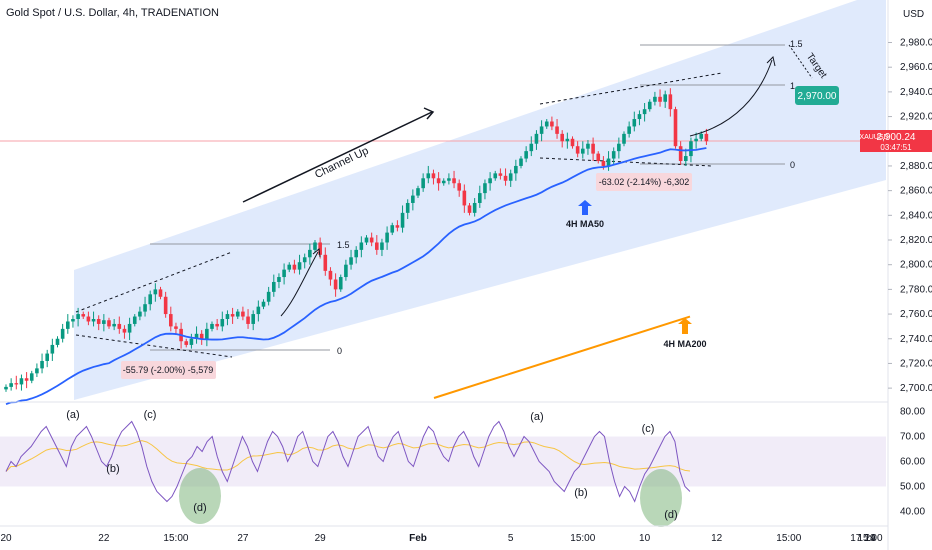  I want to click on rsi-axis: 80.00 70.00 60.00 50.00 40.00, so click(912, 462).